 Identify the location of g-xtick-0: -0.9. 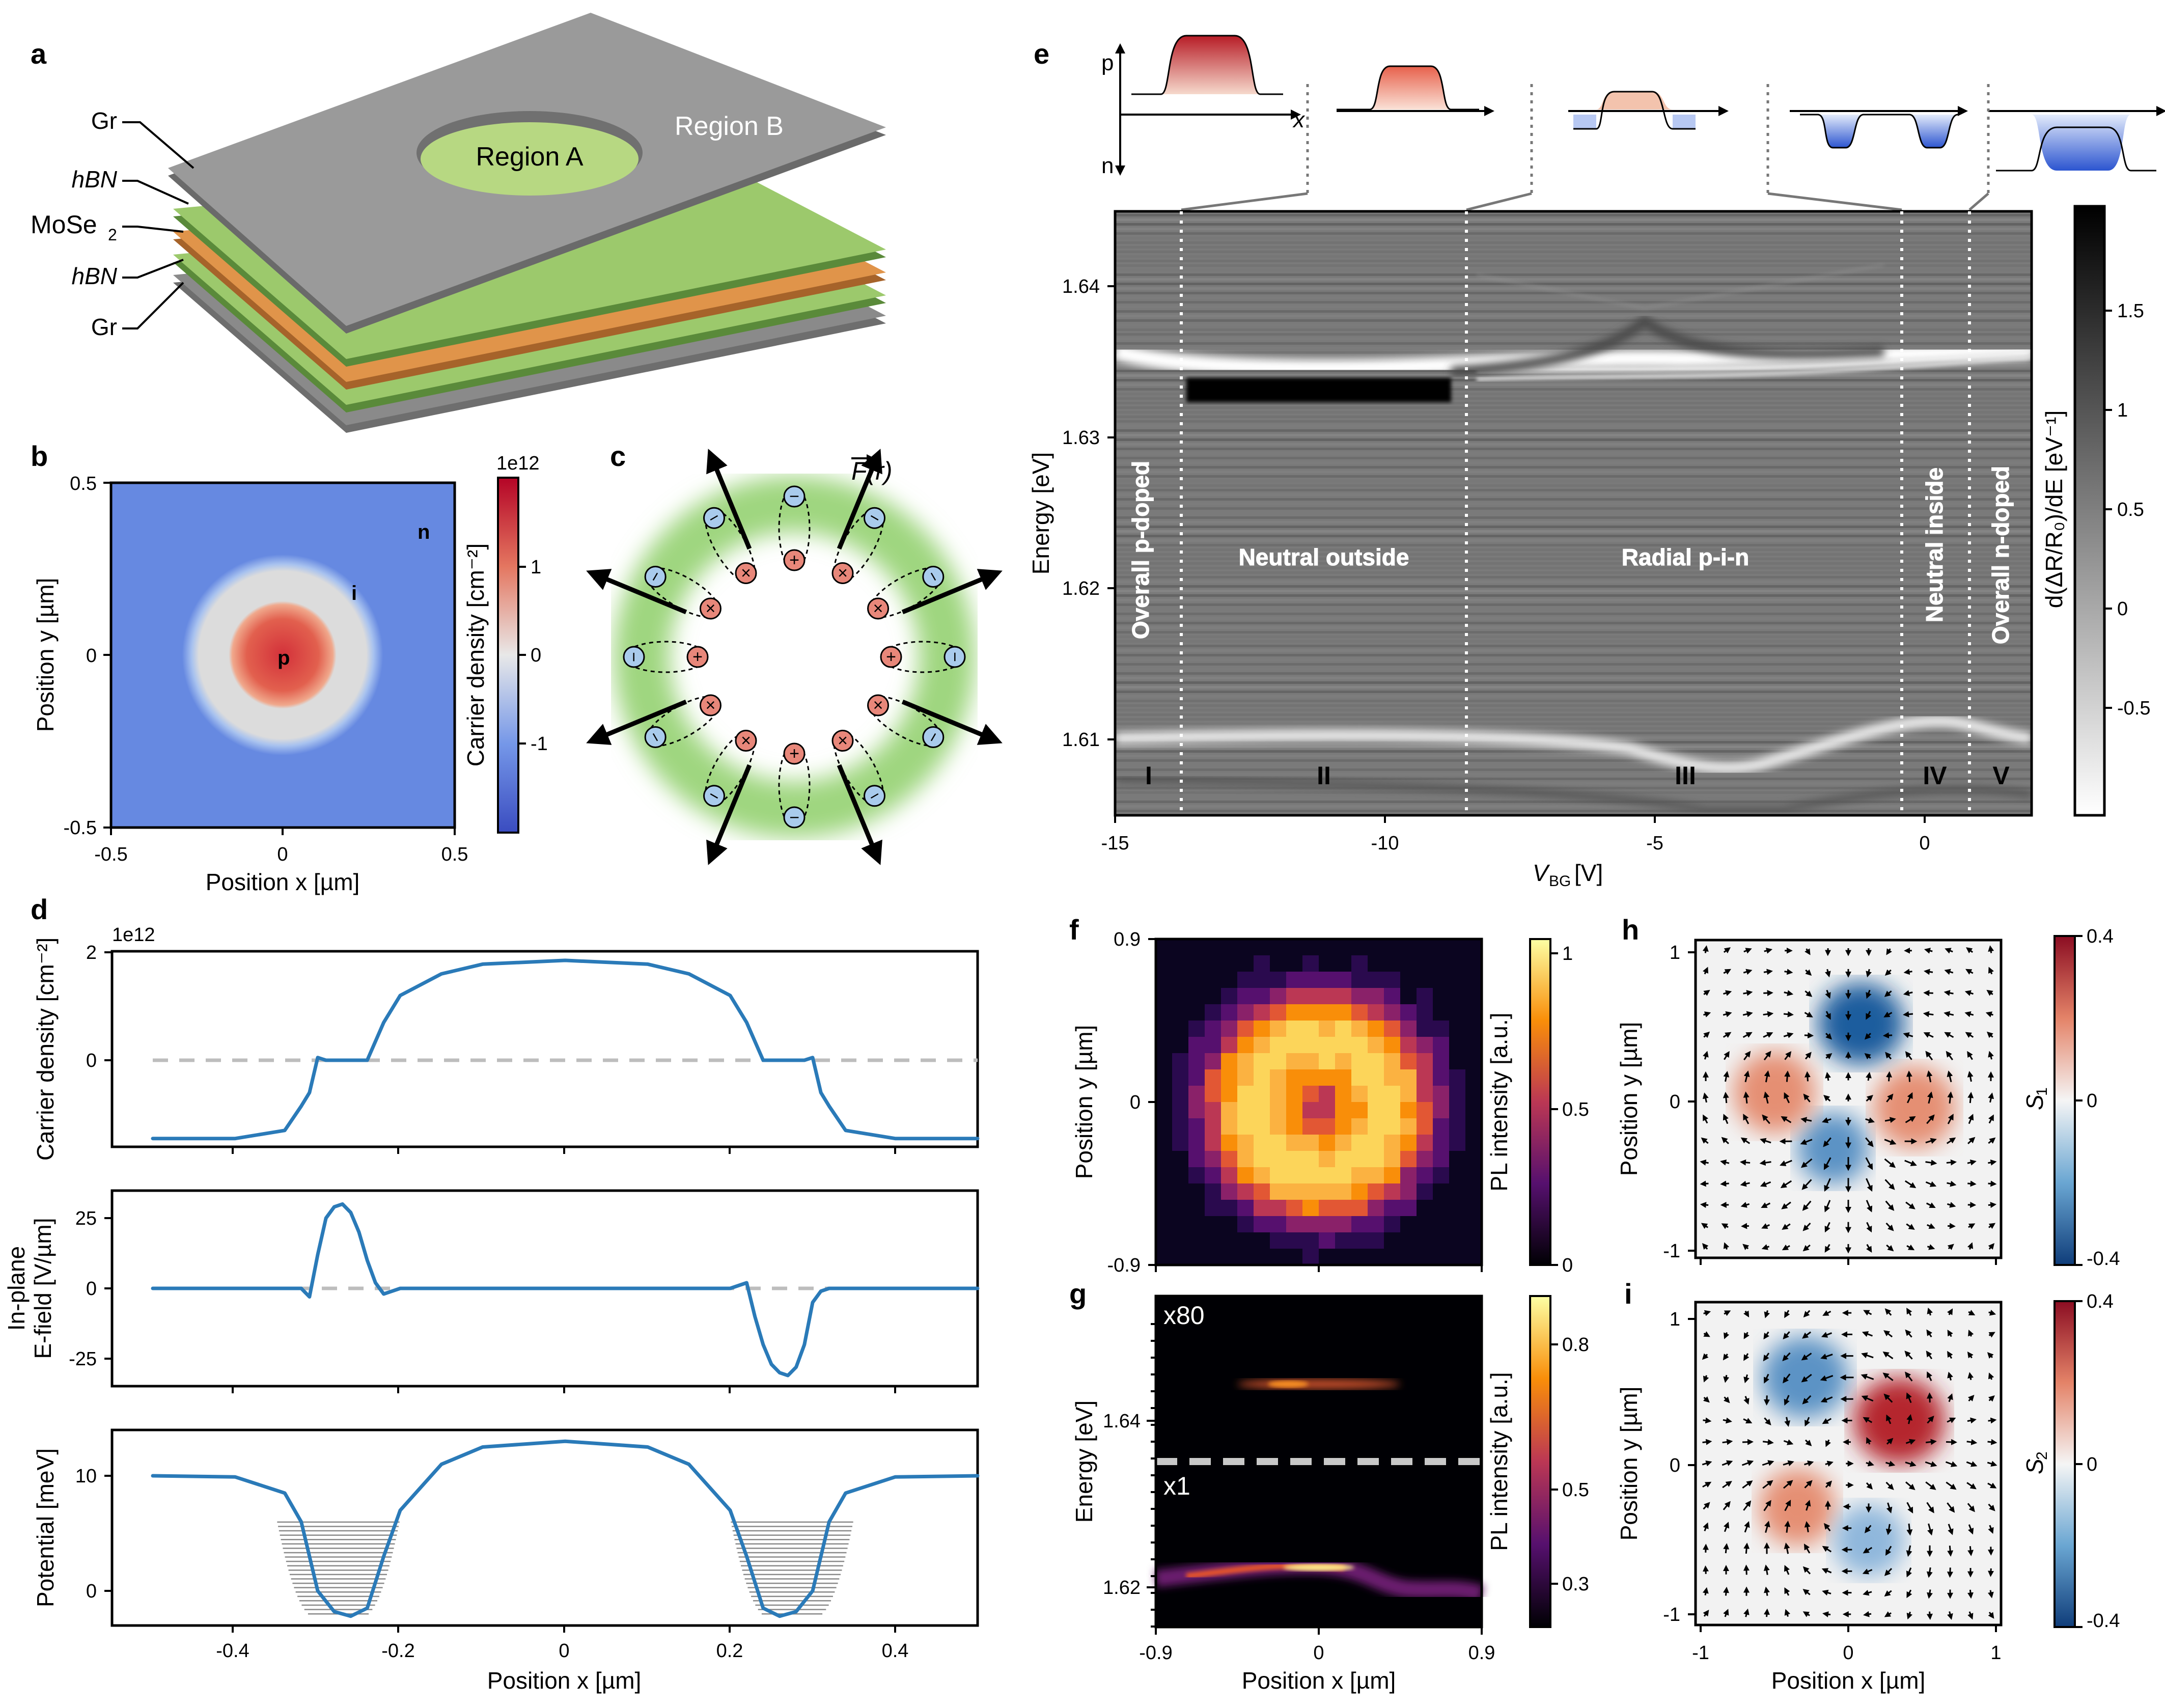
(1155, 1653).